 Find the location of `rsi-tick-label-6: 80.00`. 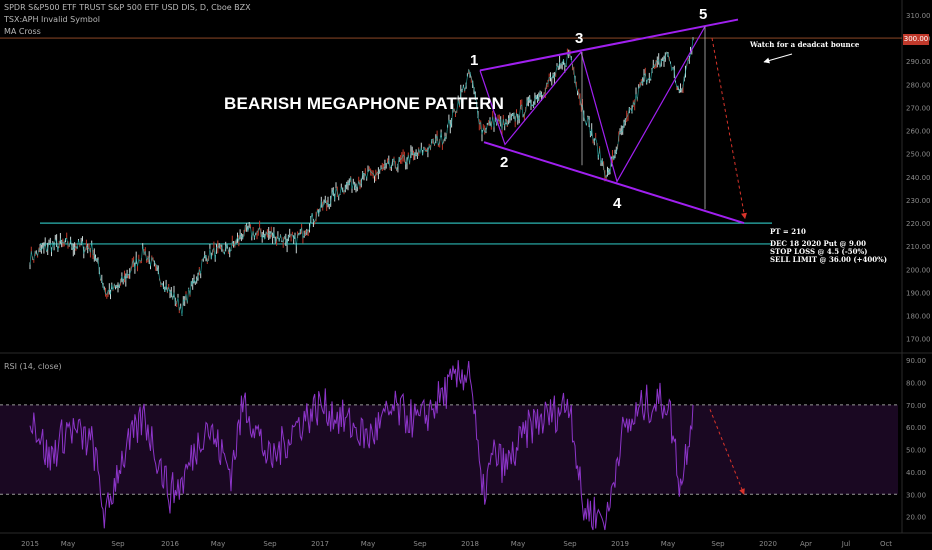

rsi-tick-label-6: 80.00 is located at coordinates (916, 384).